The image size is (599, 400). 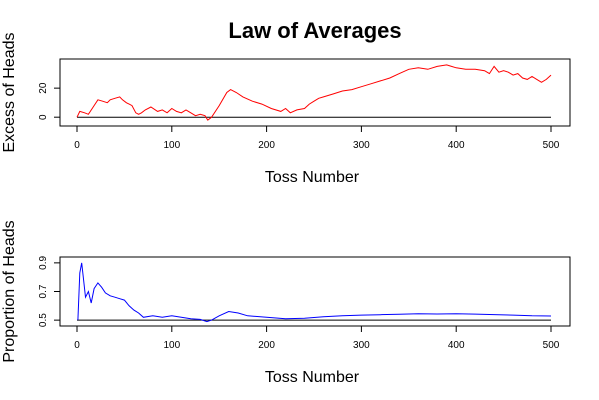 What do you see at coordinates (171, 345) in the screenshot?
I see `proportion-heads-x-tick-label: 100` at bounding box center [171, 345].